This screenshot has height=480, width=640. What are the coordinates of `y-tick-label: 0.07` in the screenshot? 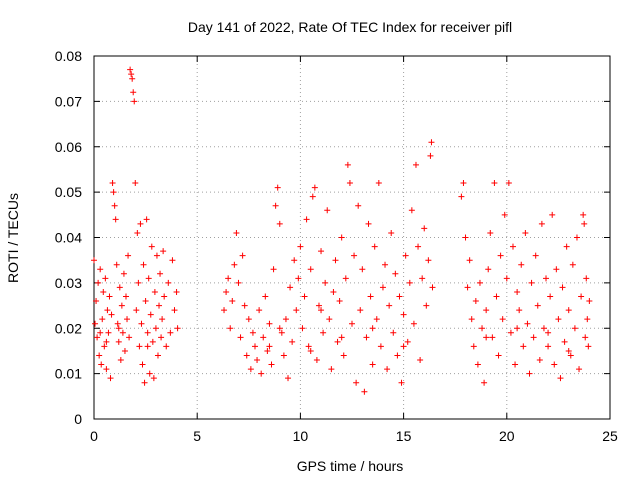 It's located at (68, 101).